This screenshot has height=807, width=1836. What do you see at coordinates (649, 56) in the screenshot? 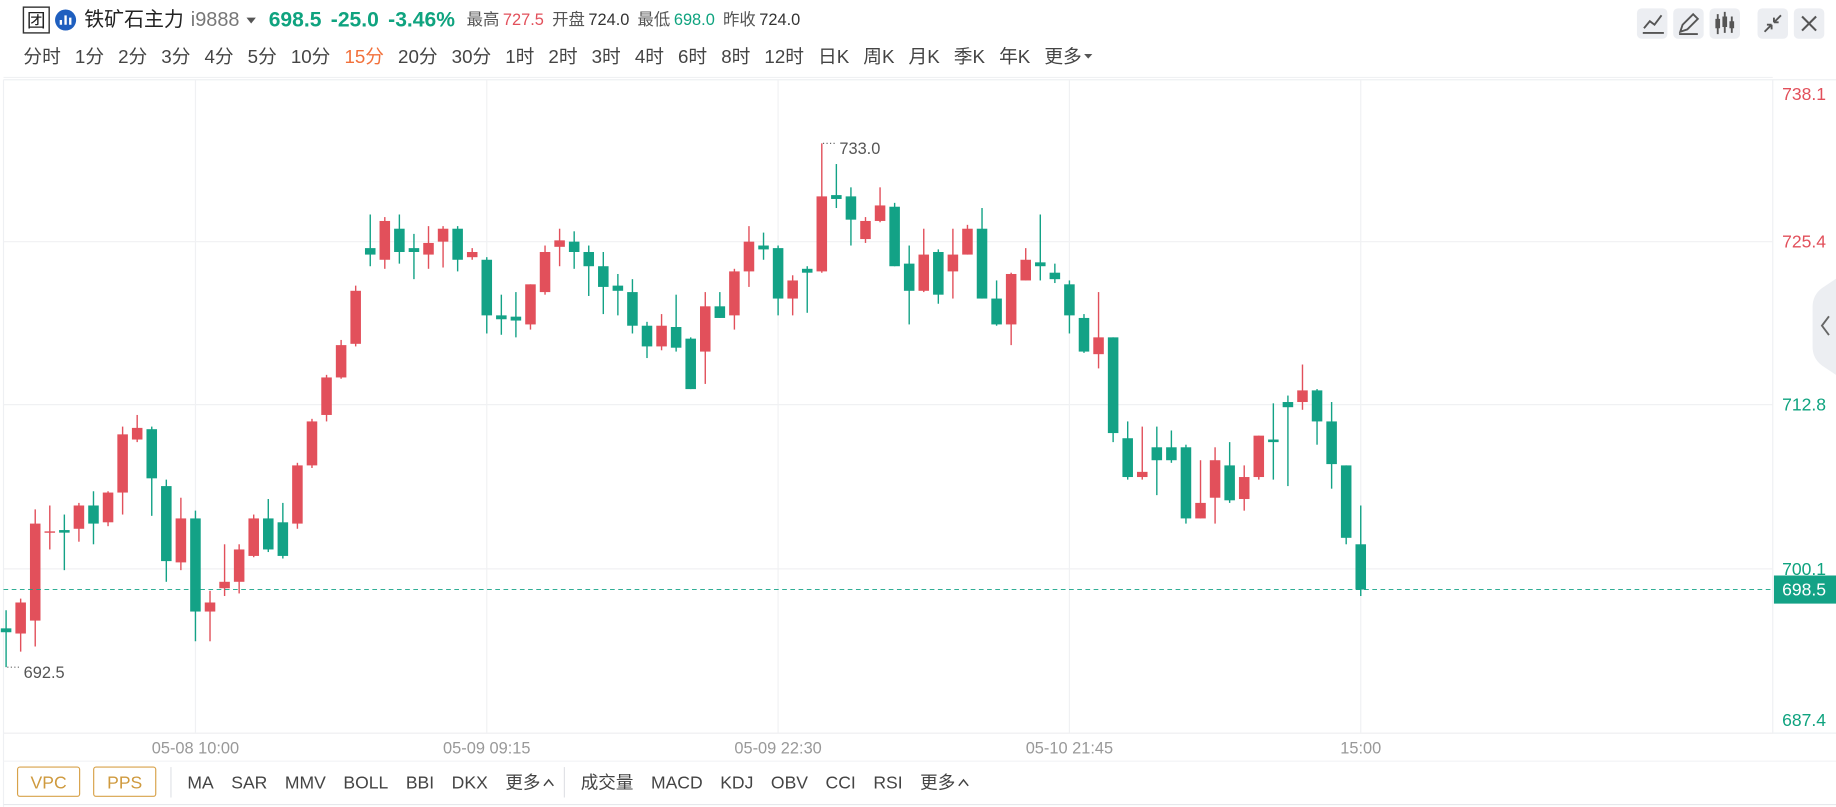
I see `period-tab: 4时` at bounding box center [649, 56].